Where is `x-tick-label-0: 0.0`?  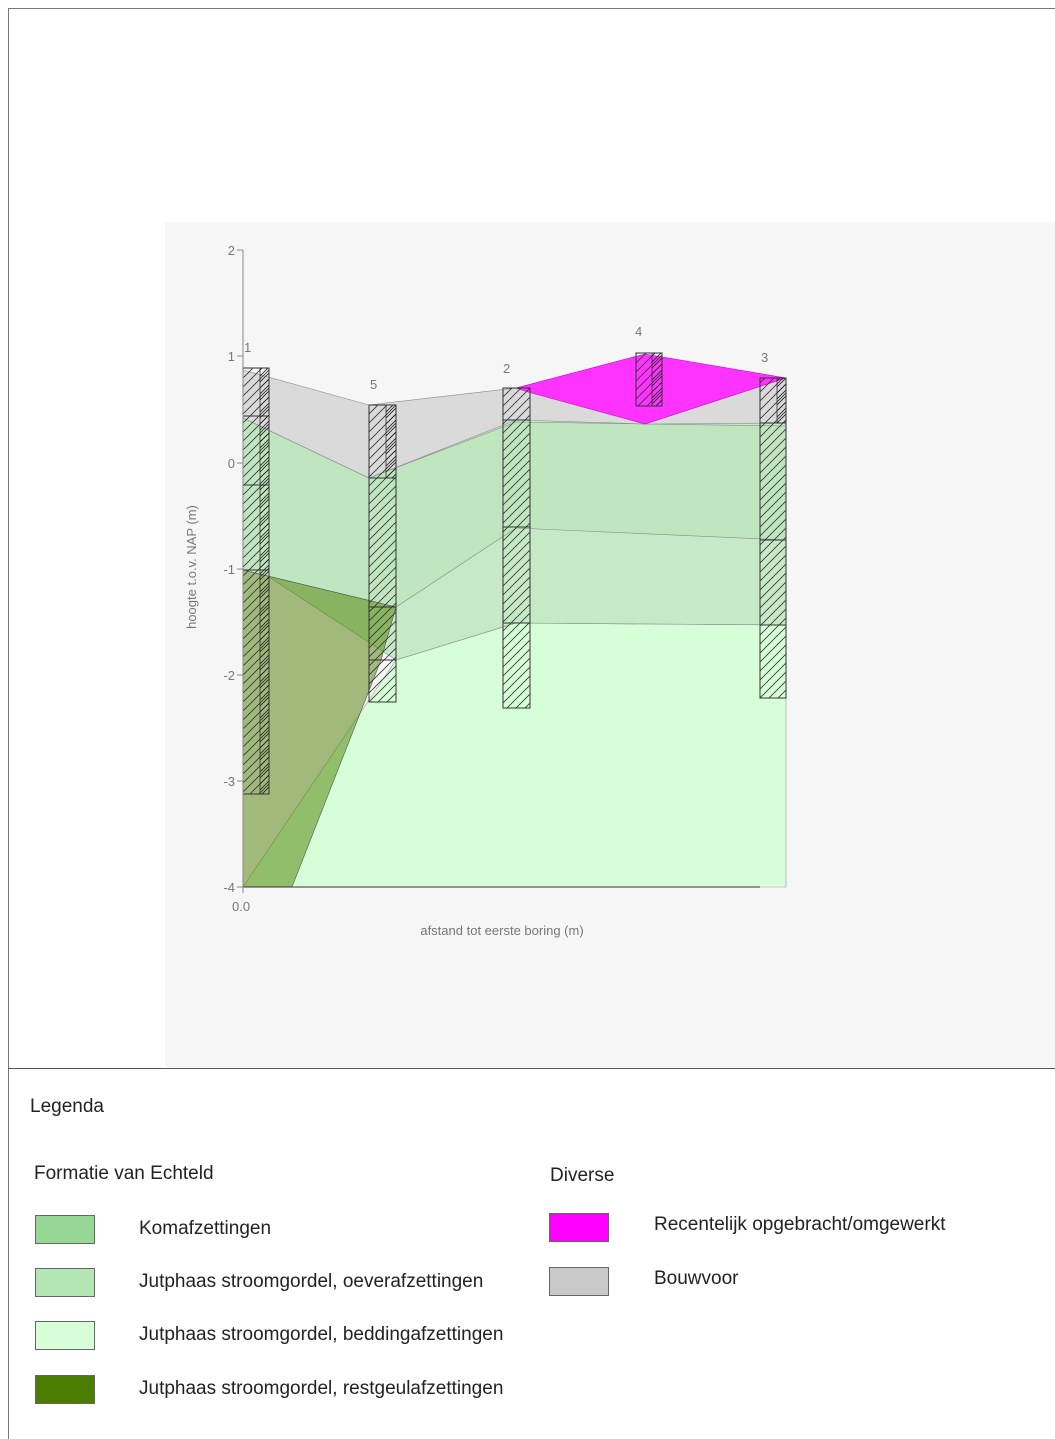
x-tick-label-0: 0.0 is located at coordinates (241, 906).